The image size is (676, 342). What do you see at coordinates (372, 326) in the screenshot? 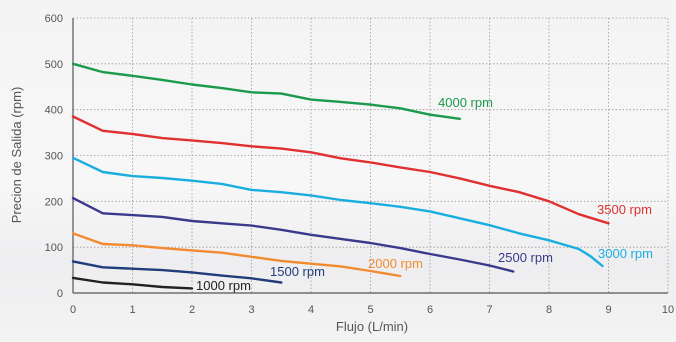
I see `x-axis-label: Flujo (L/min)` at bounding box center [372, 326].